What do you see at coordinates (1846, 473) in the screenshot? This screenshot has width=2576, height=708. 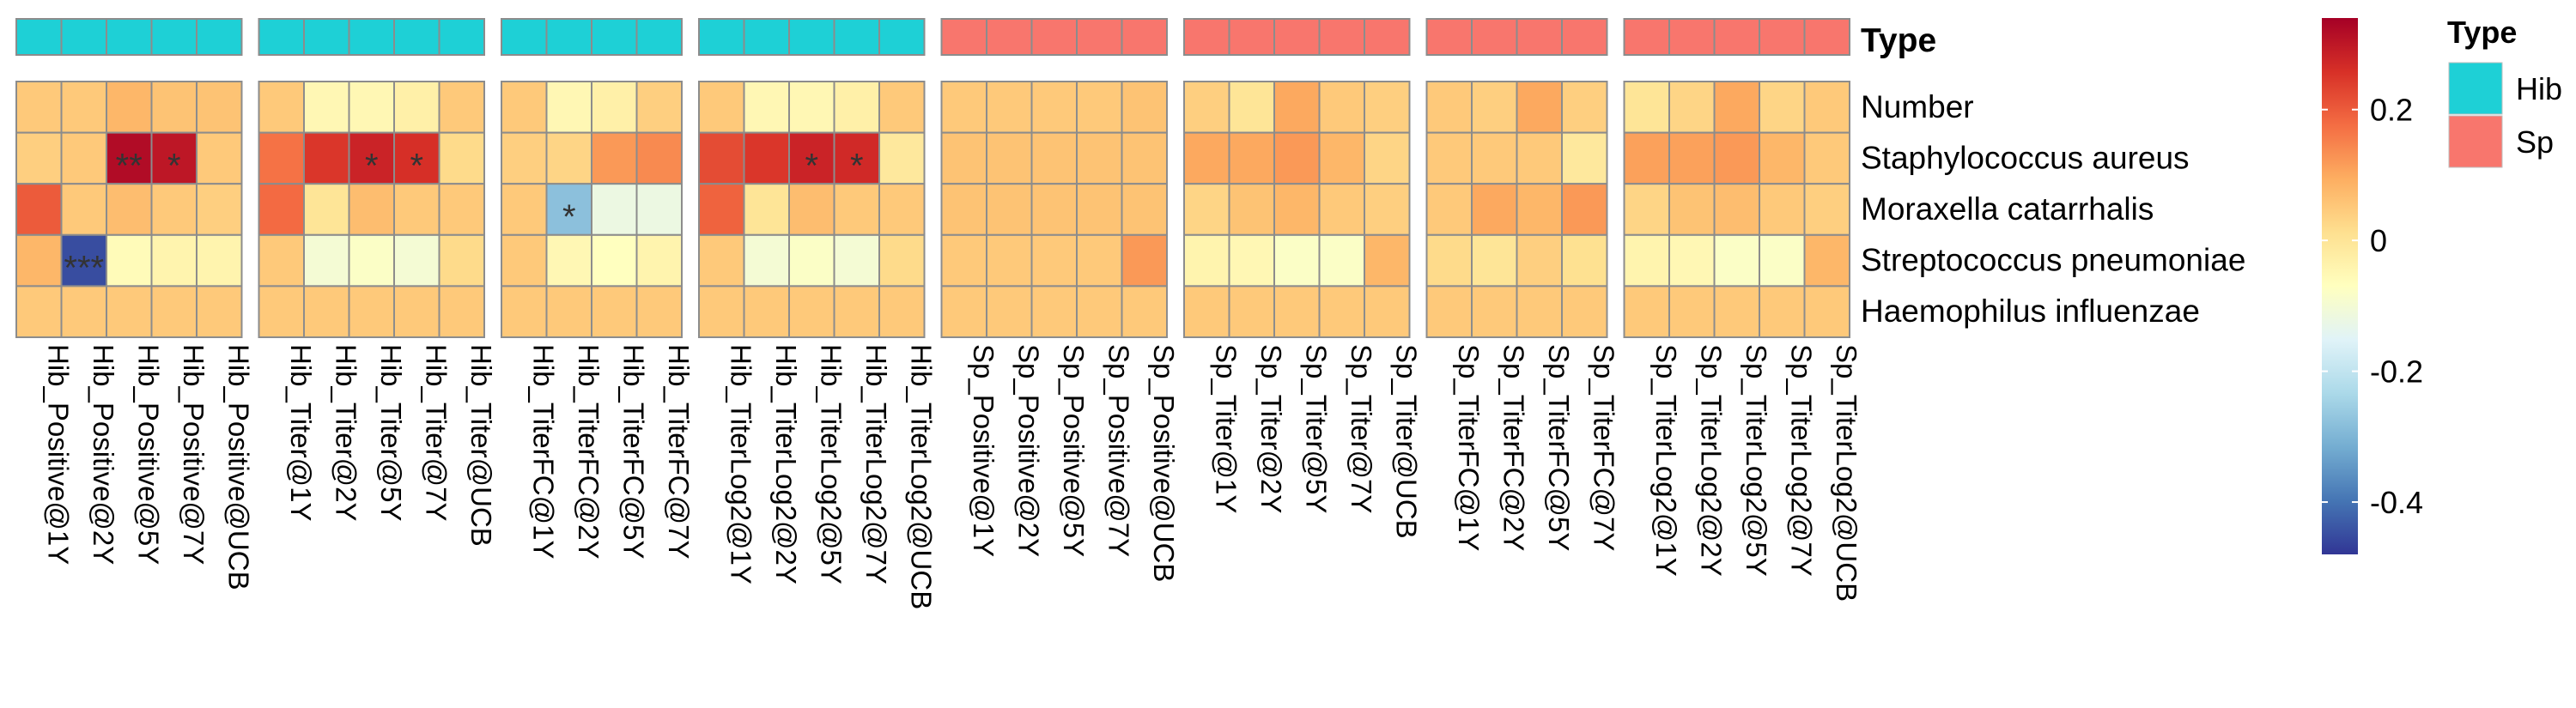 I see `column-label: Sp_TiterLog2@UCB` at bounding box center [1846, 473].